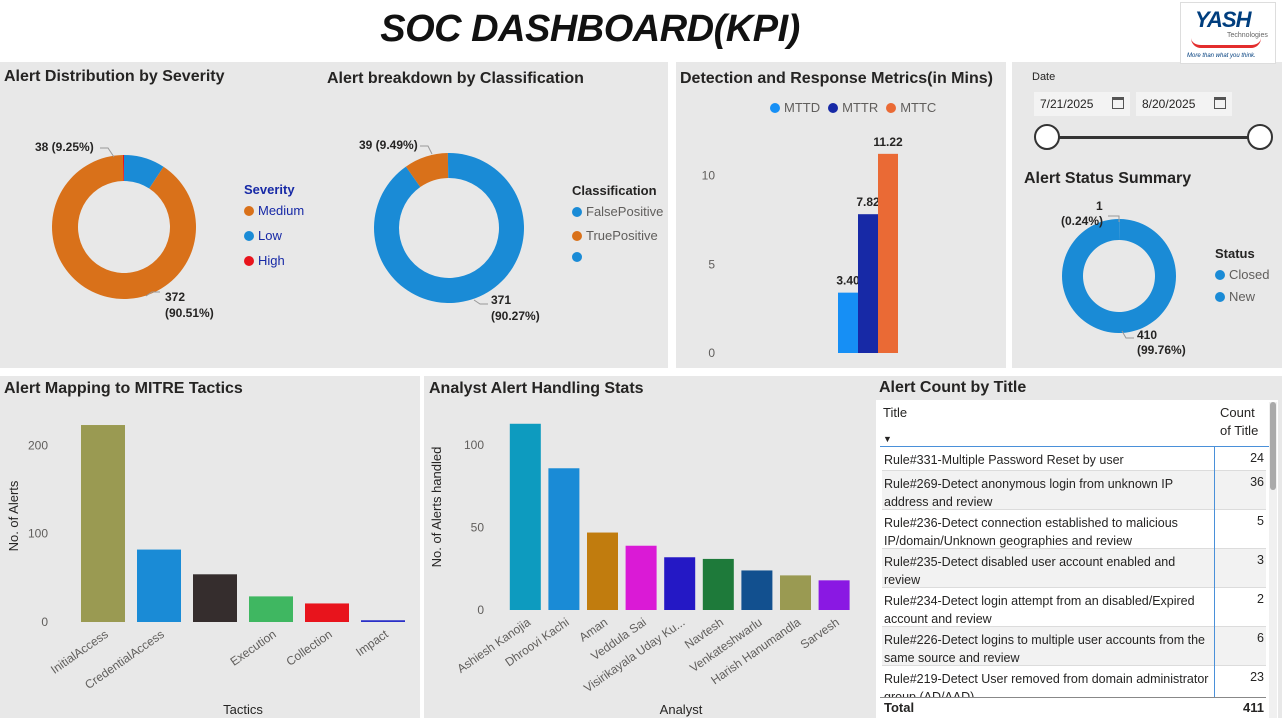 This screenshot has width=1282, height=718. I want to click on legend-label: MTTR, so click(860, 107).